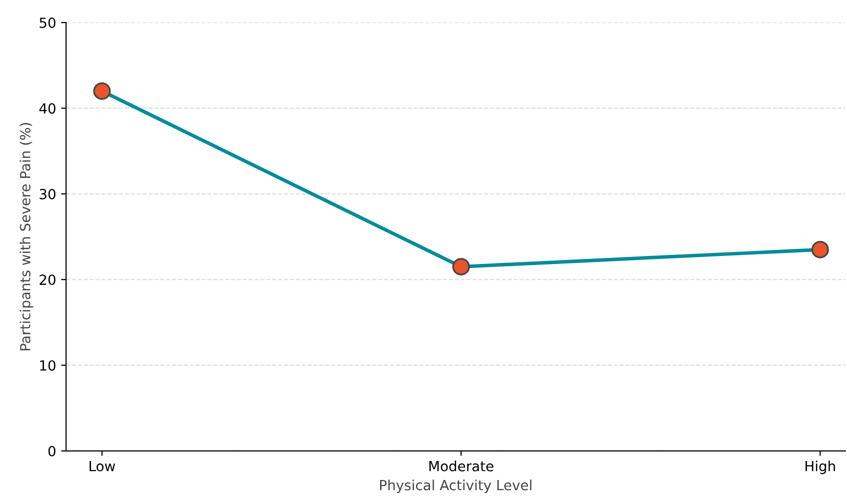  I want to click on y-tick-label: 50, so click(48, 23).